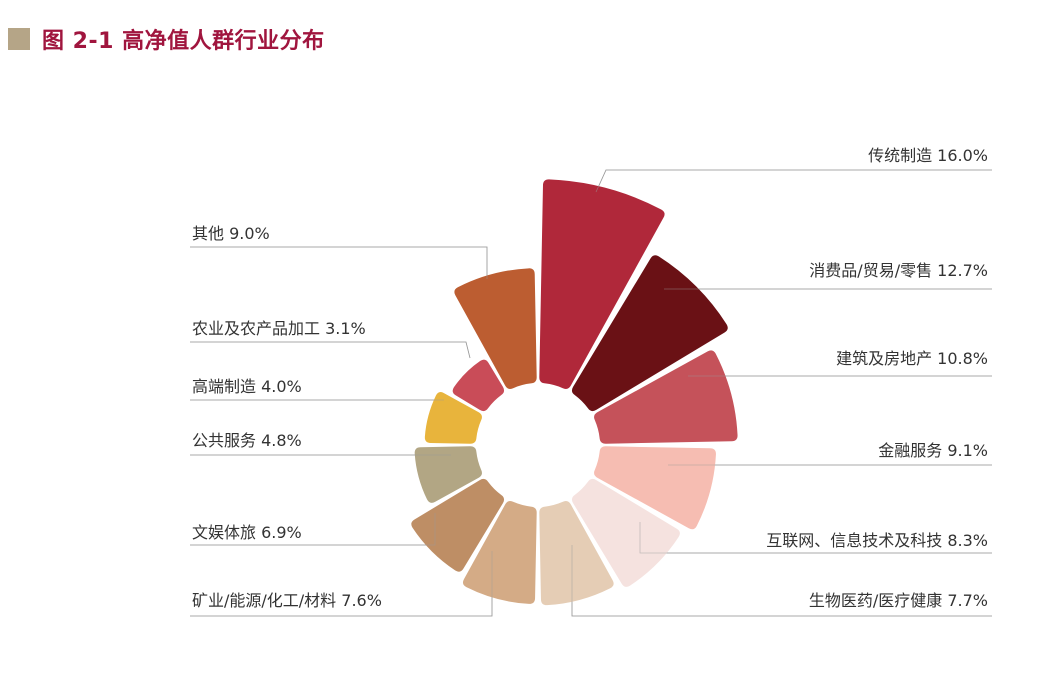  What do you see at coordinates (231, 233) in the screenshot?
I see `slice-label: 其他 9.0%` at bounding box center [231, 233].